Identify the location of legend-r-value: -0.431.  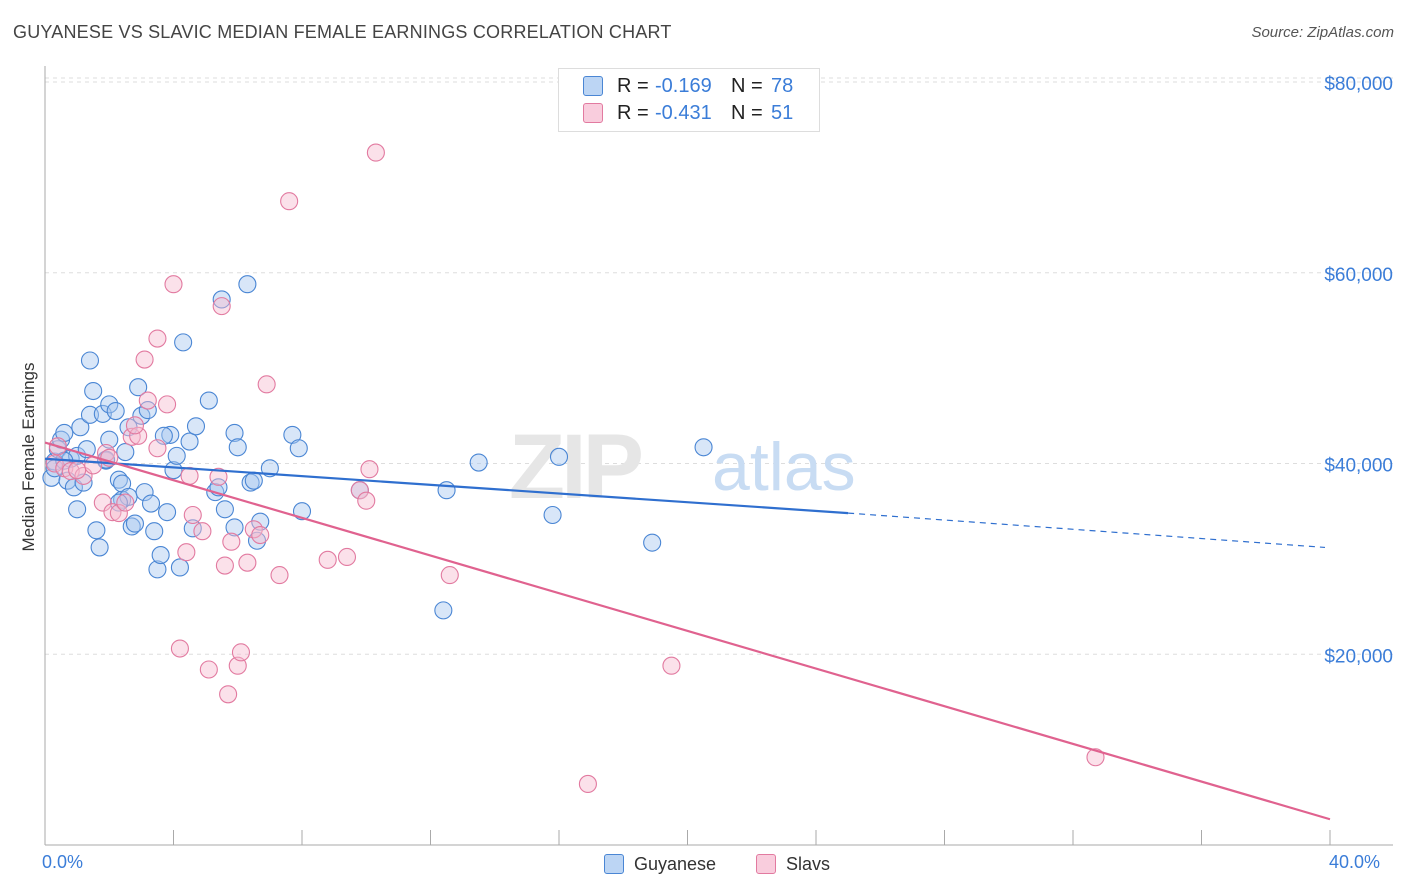
(683, 112).